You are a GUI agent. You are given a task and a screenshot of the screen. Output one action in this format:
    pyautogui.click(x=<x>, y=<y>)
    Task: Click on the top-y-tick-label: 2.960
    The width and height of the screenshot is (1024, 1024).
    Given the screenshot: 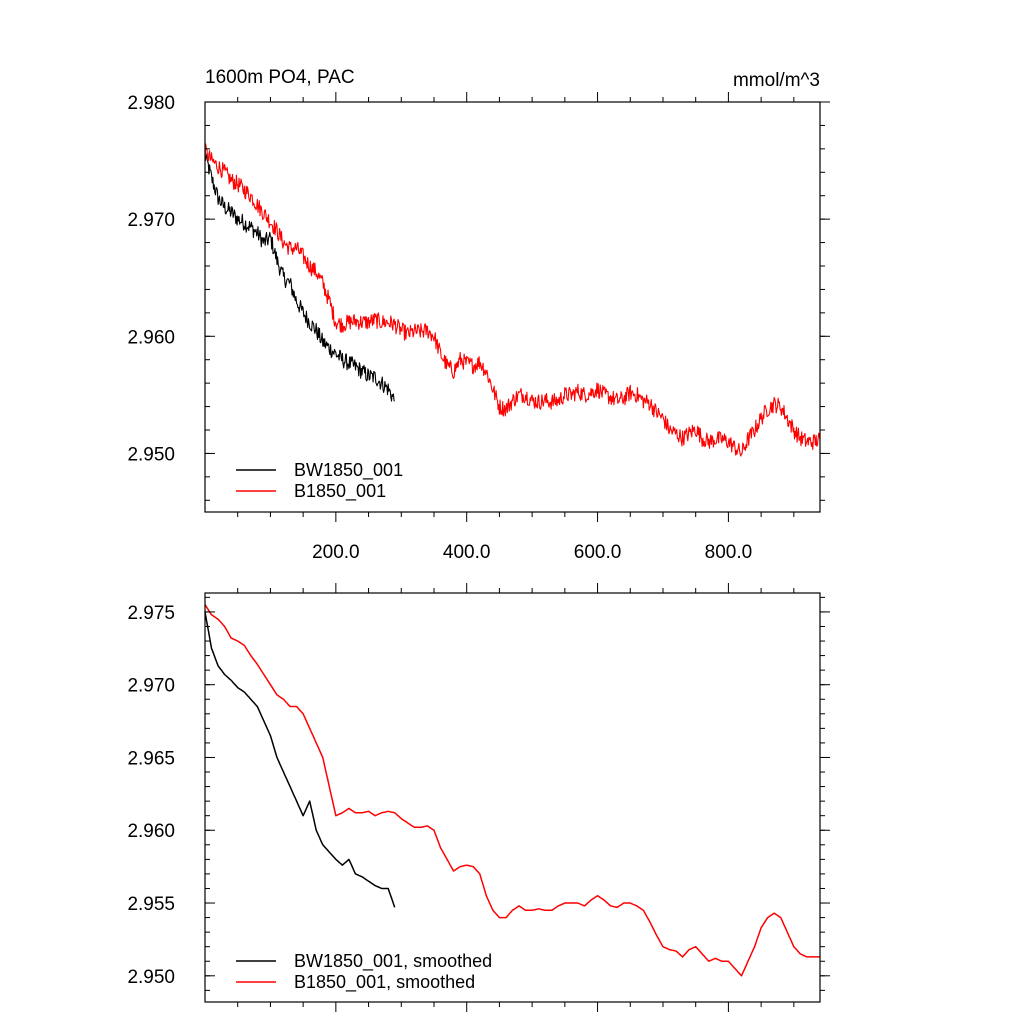 What is the action you would take?
    pyautogui.click(x=151, y=337)
    